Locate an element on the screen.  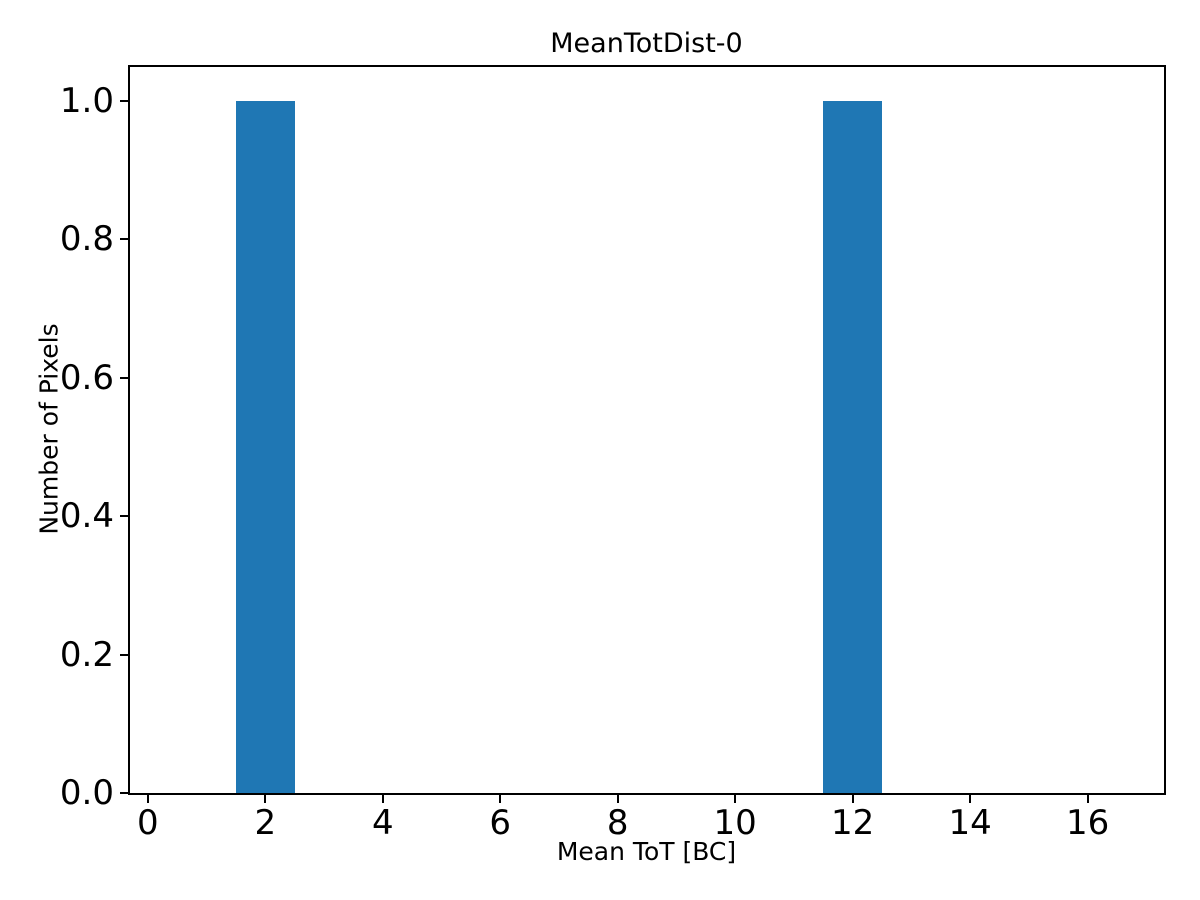
y-tick-mark-0.6 is located at coordinates (124, 377).